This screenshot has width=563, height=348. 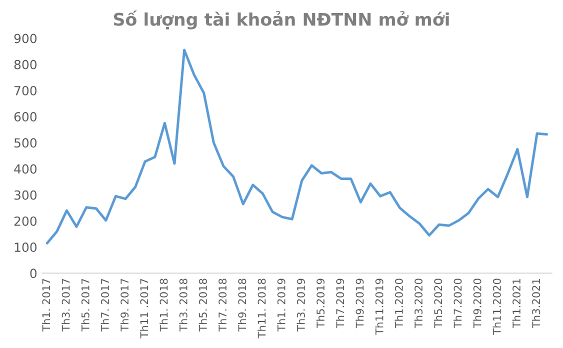 What do you see at coordinates (418, 303) in the screenshot?
I see `x-tick-label: Th3.2020` at bounding box center [418, 303].